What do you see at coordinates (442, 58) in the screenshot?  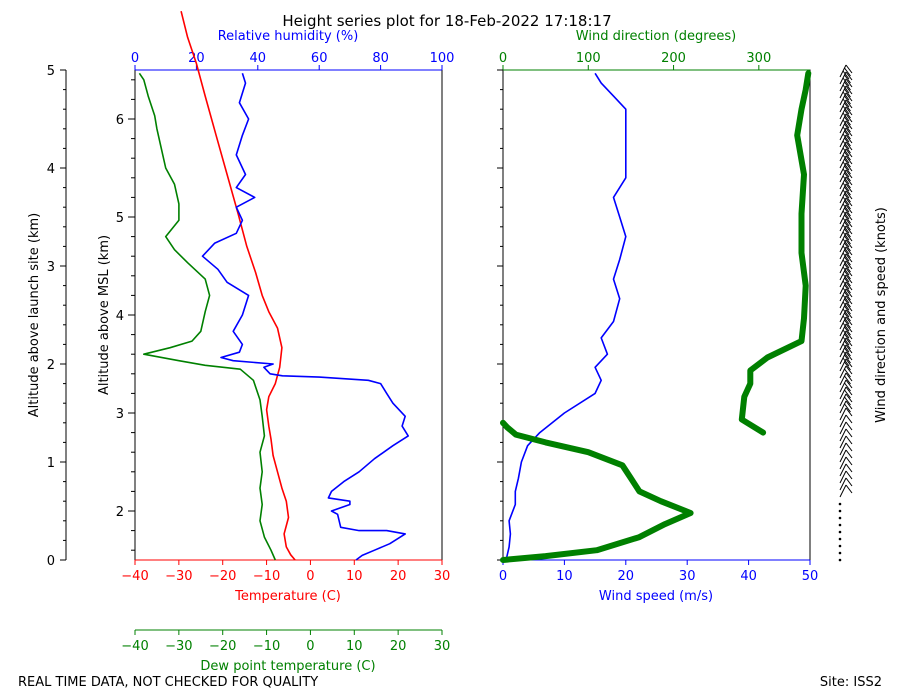 I see `humidity-tick-label: 100` at bounding box center [442, 58].